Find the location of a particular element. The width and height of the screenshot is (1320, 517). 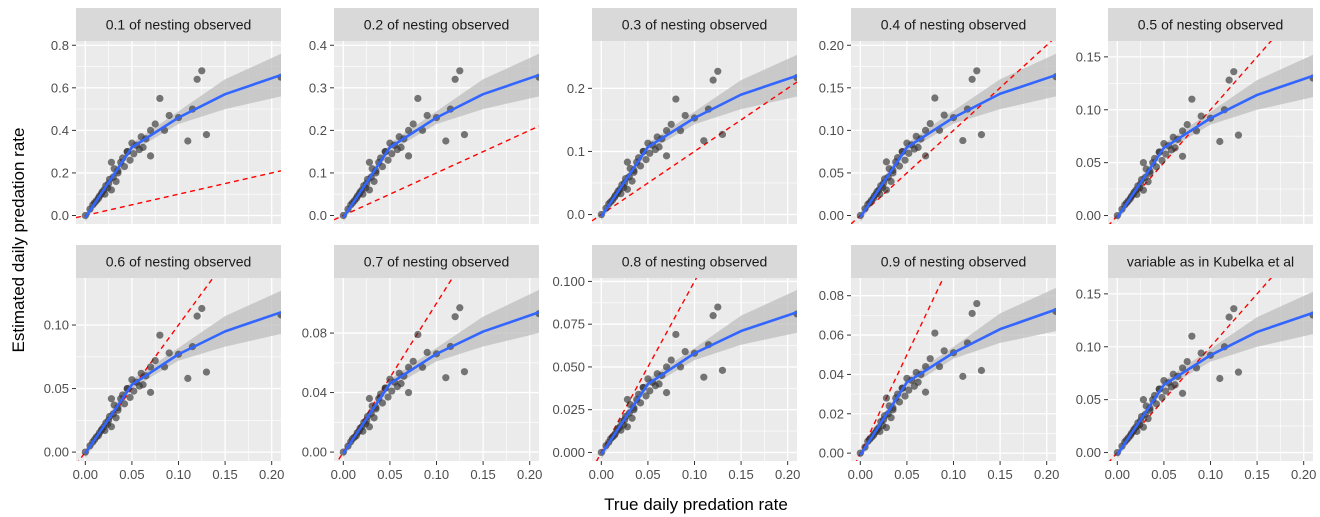

facet-panel: 0.1 of nesting observed 0.0 0.2 0.4 0.6 0.8 is located at coordinates (166, 116).